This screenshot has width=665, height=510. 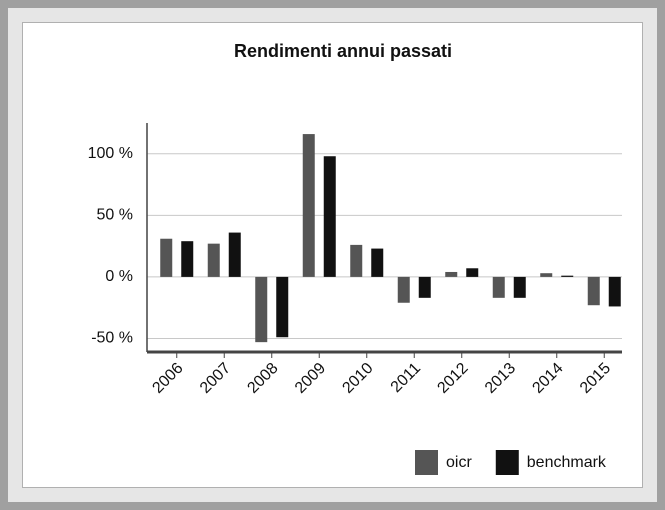 I want to click on x-tick-label: 2009, so click(x=310, y=378).